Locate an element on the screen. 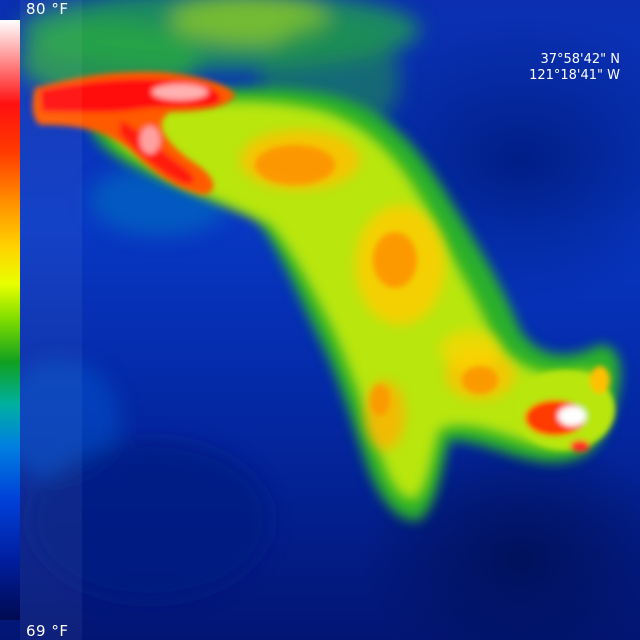 Image resolution: width=640 pixels, height=640 pixels. scale-min-label: 69 °F is located at coordinates (47, 631).